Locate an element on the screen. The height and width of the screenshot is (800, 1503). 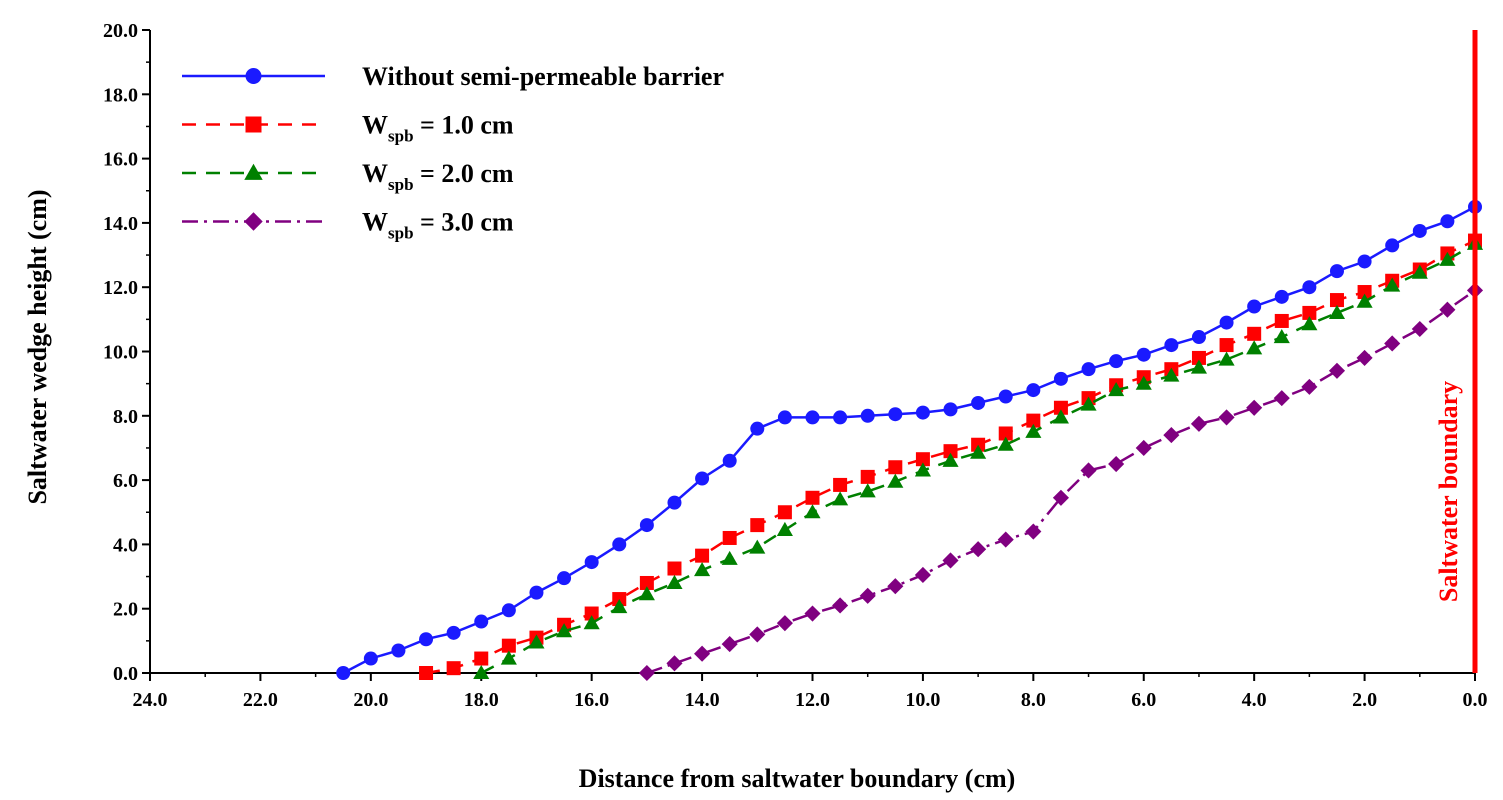
y-tick-label: 4.0 is located at coordinates (125, 545).